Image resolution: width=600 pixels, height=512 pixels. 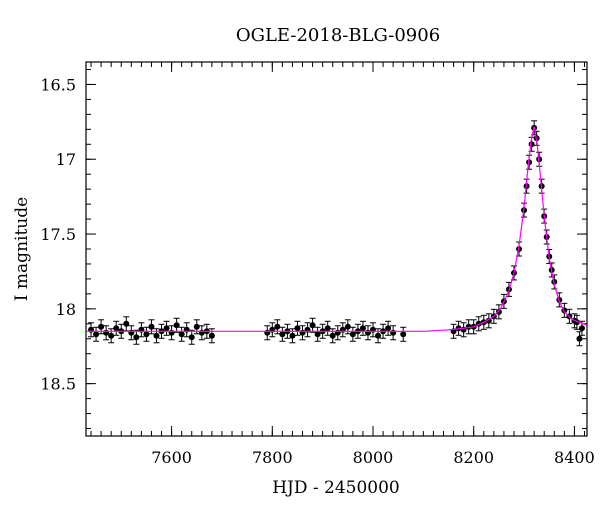 I want to click on y-axis-label: I magnitude, so click(x=22, y=249).